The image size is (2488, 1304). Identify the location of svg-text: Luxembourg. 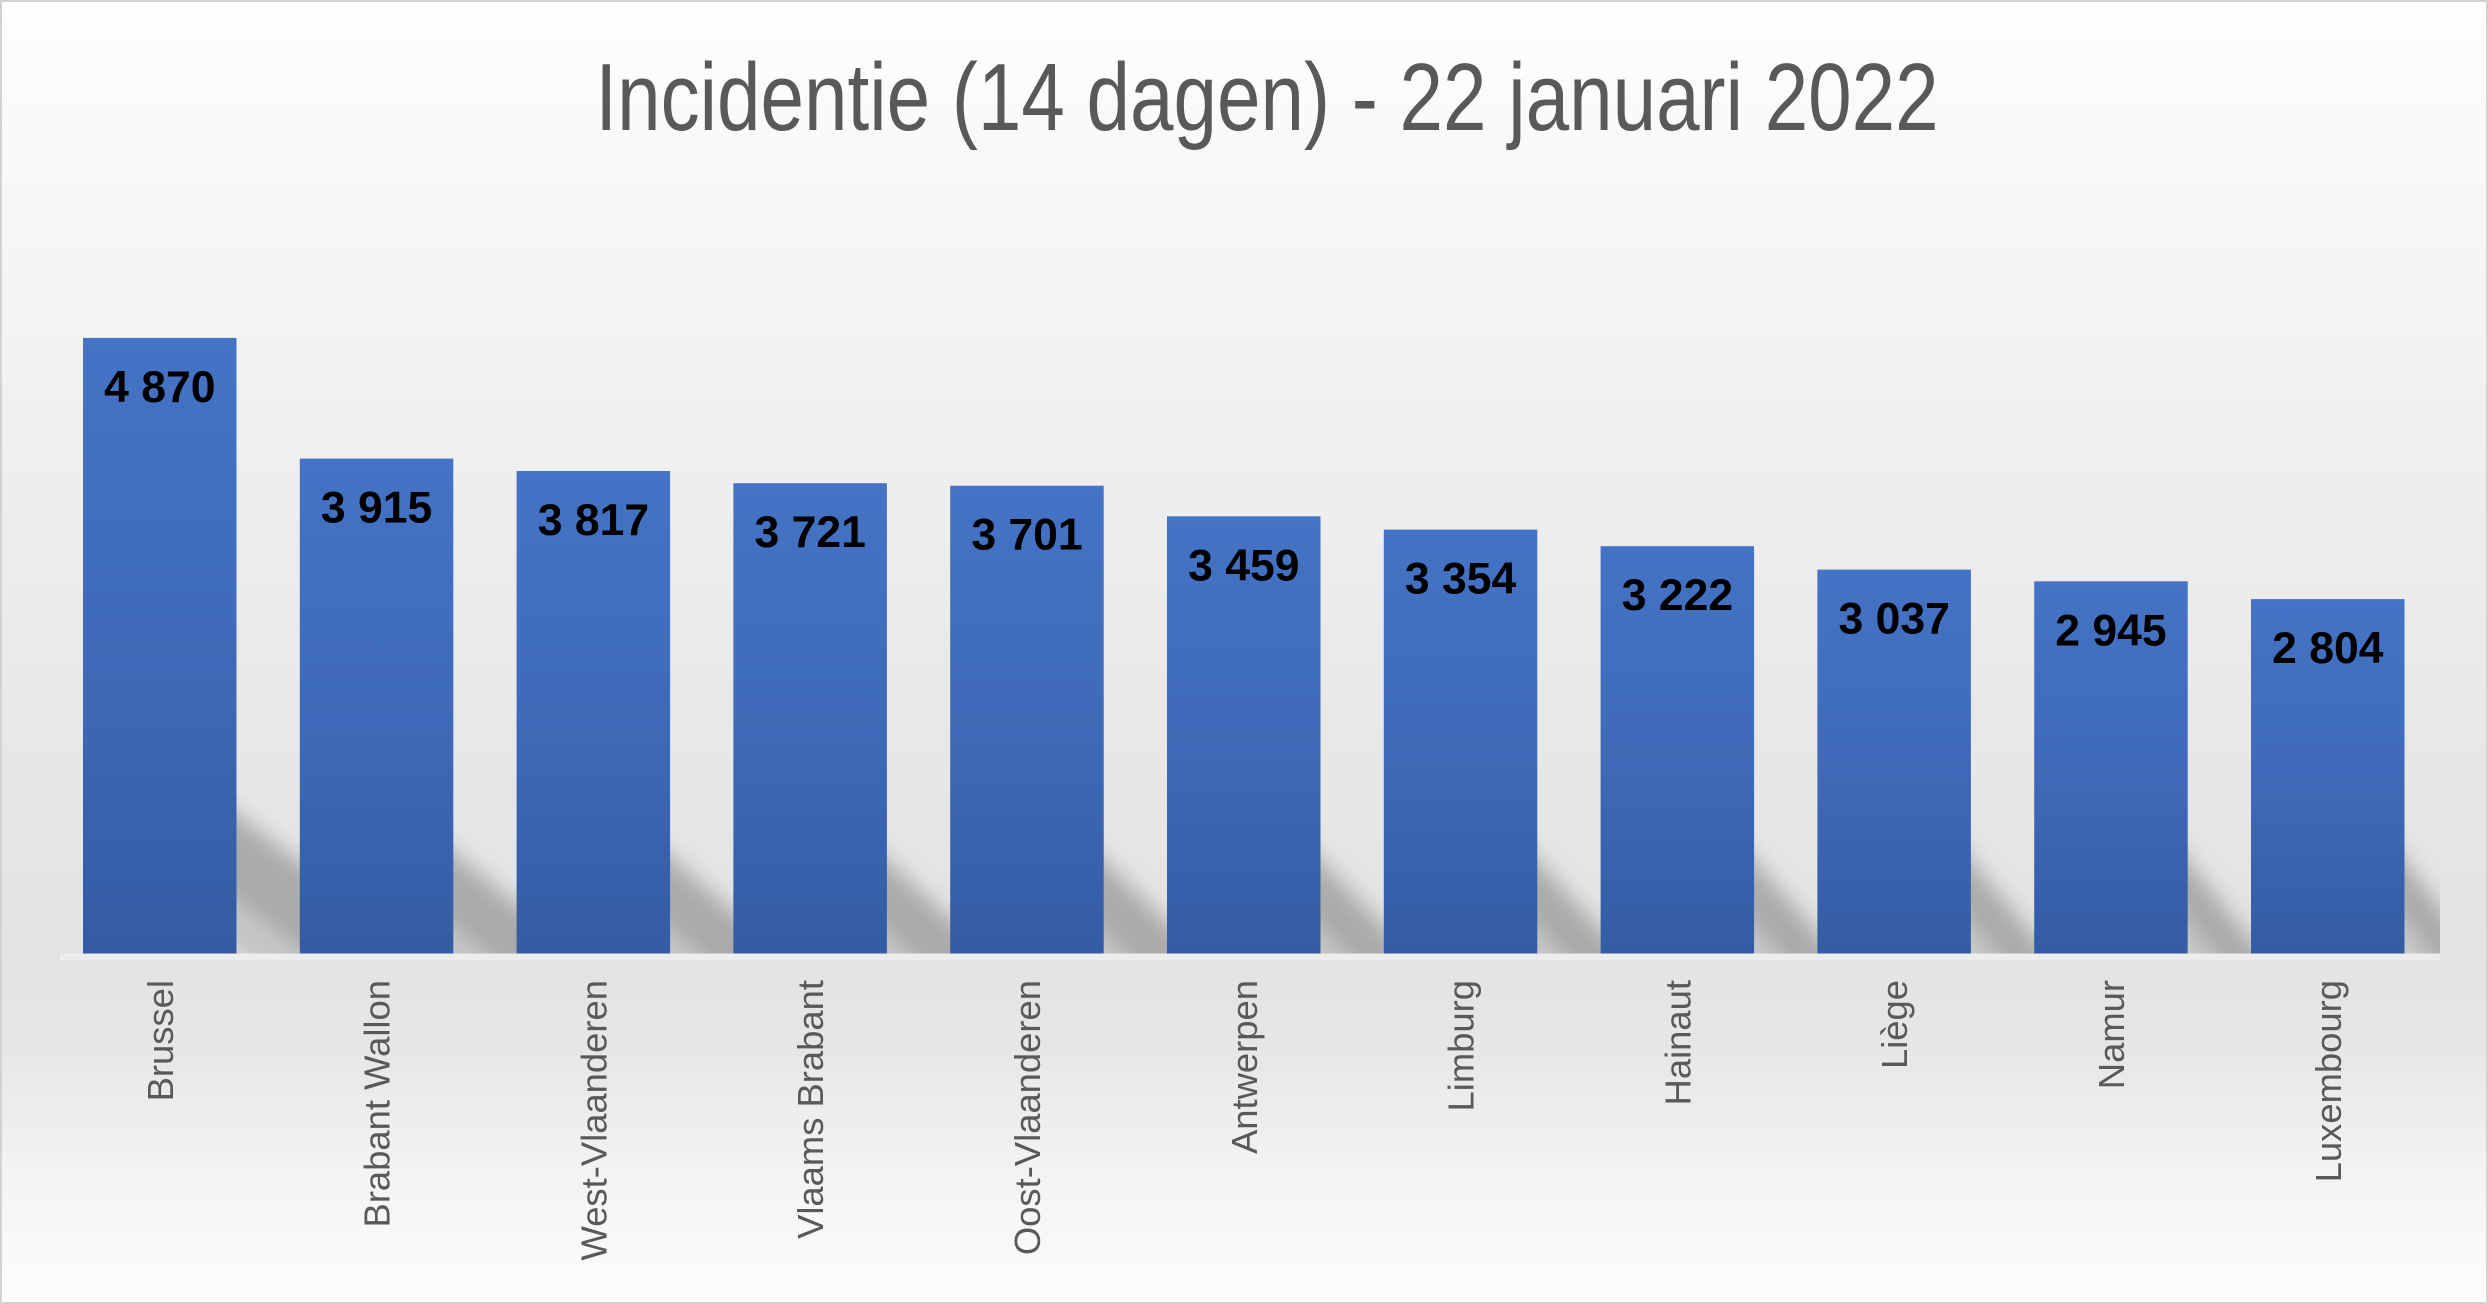
(2328, 1081).